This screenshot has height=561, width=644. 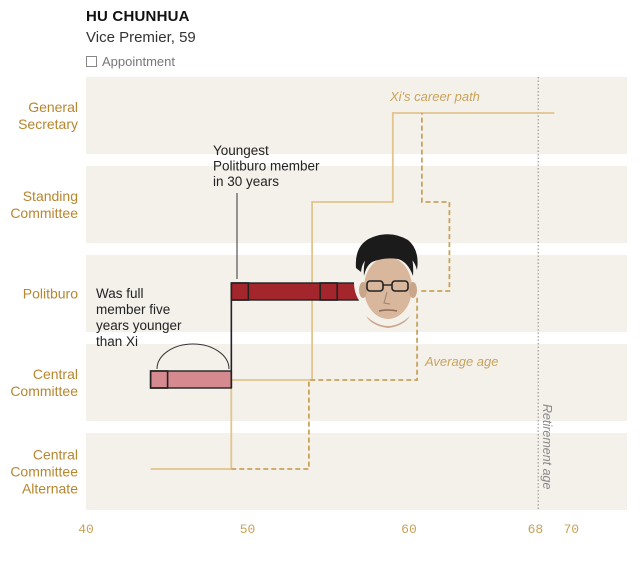 I want to click on annotation-youngest: Politburo member, so click(x=266, y=166).